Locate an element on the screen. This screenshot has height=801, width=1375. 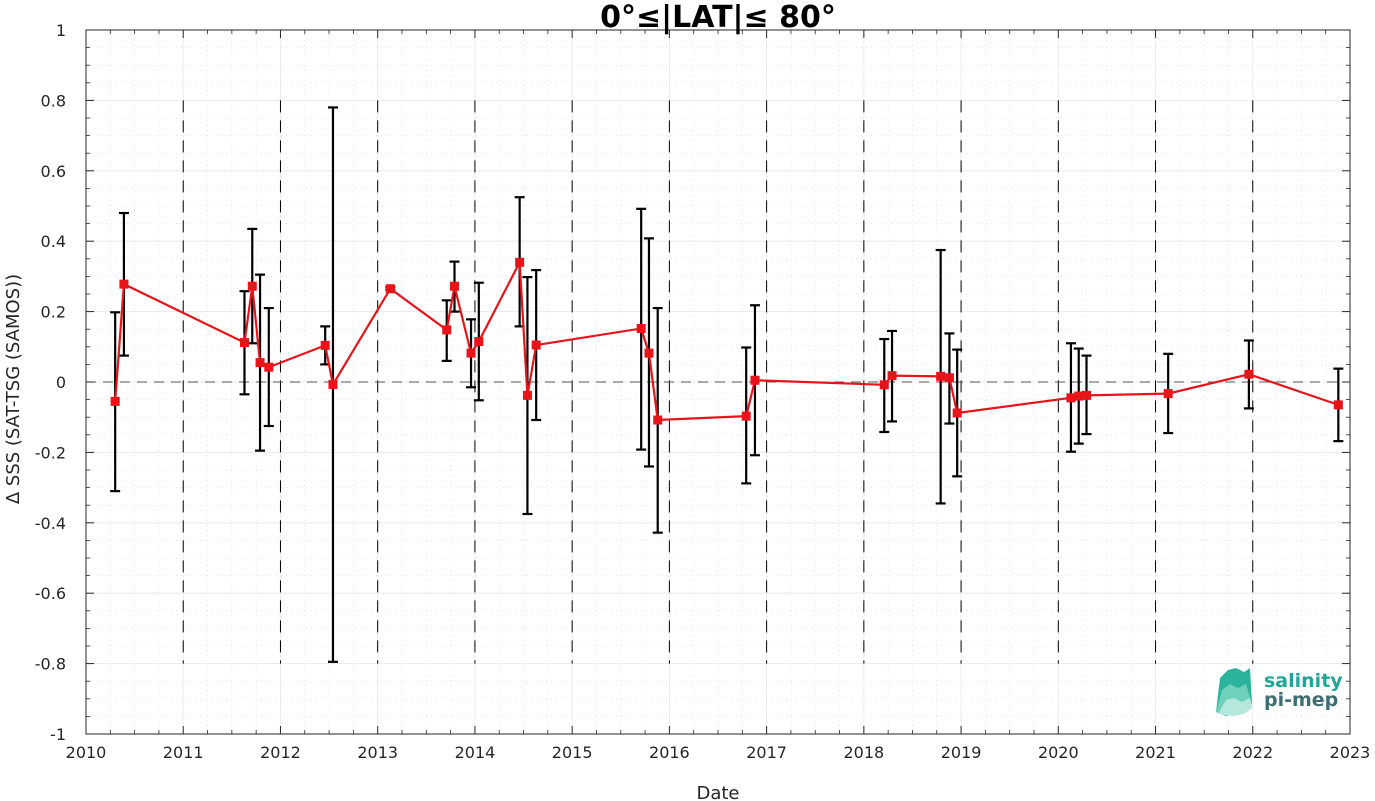
x-tick-label: 2020 is located at coordinates (1058, 752).